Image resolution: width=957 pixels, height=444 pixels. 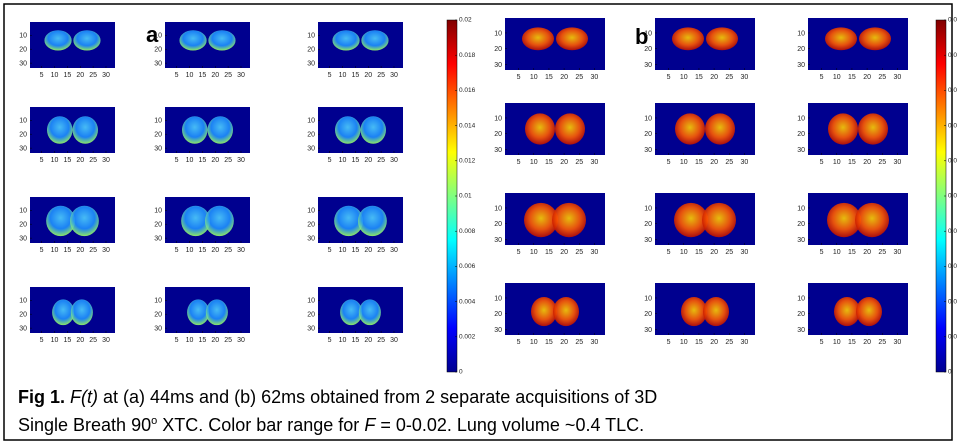 What do you see at coordinates (42, 397) in the screenshot?
I see `caption-label: Fig 1.` at bounding box center [42, 397].